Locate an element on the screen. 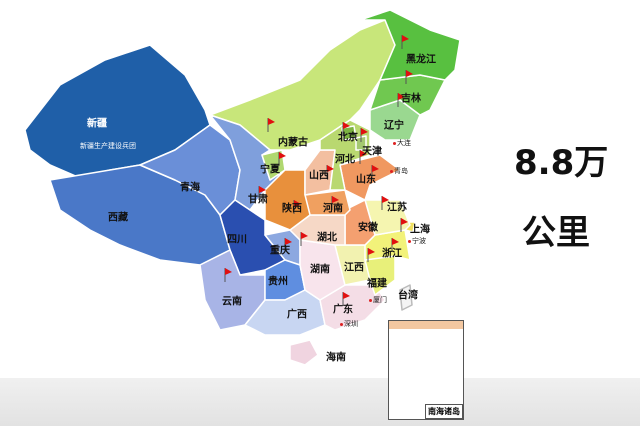 Image resolution: width=640 pixels, height=426 pixels. label-jilin: 吉林 is located at coordinates (411, 99).